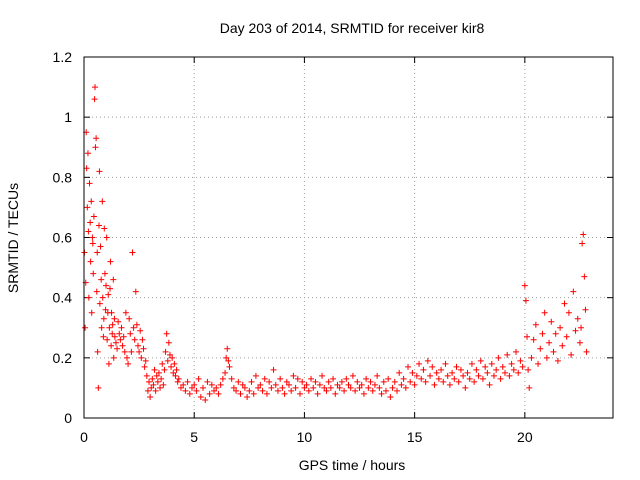 The width and height of the screenshot is (640, 480). Describe the element at coordinates (84, 437) in the screenshot. I see `x-tick-label: 0` at that location.